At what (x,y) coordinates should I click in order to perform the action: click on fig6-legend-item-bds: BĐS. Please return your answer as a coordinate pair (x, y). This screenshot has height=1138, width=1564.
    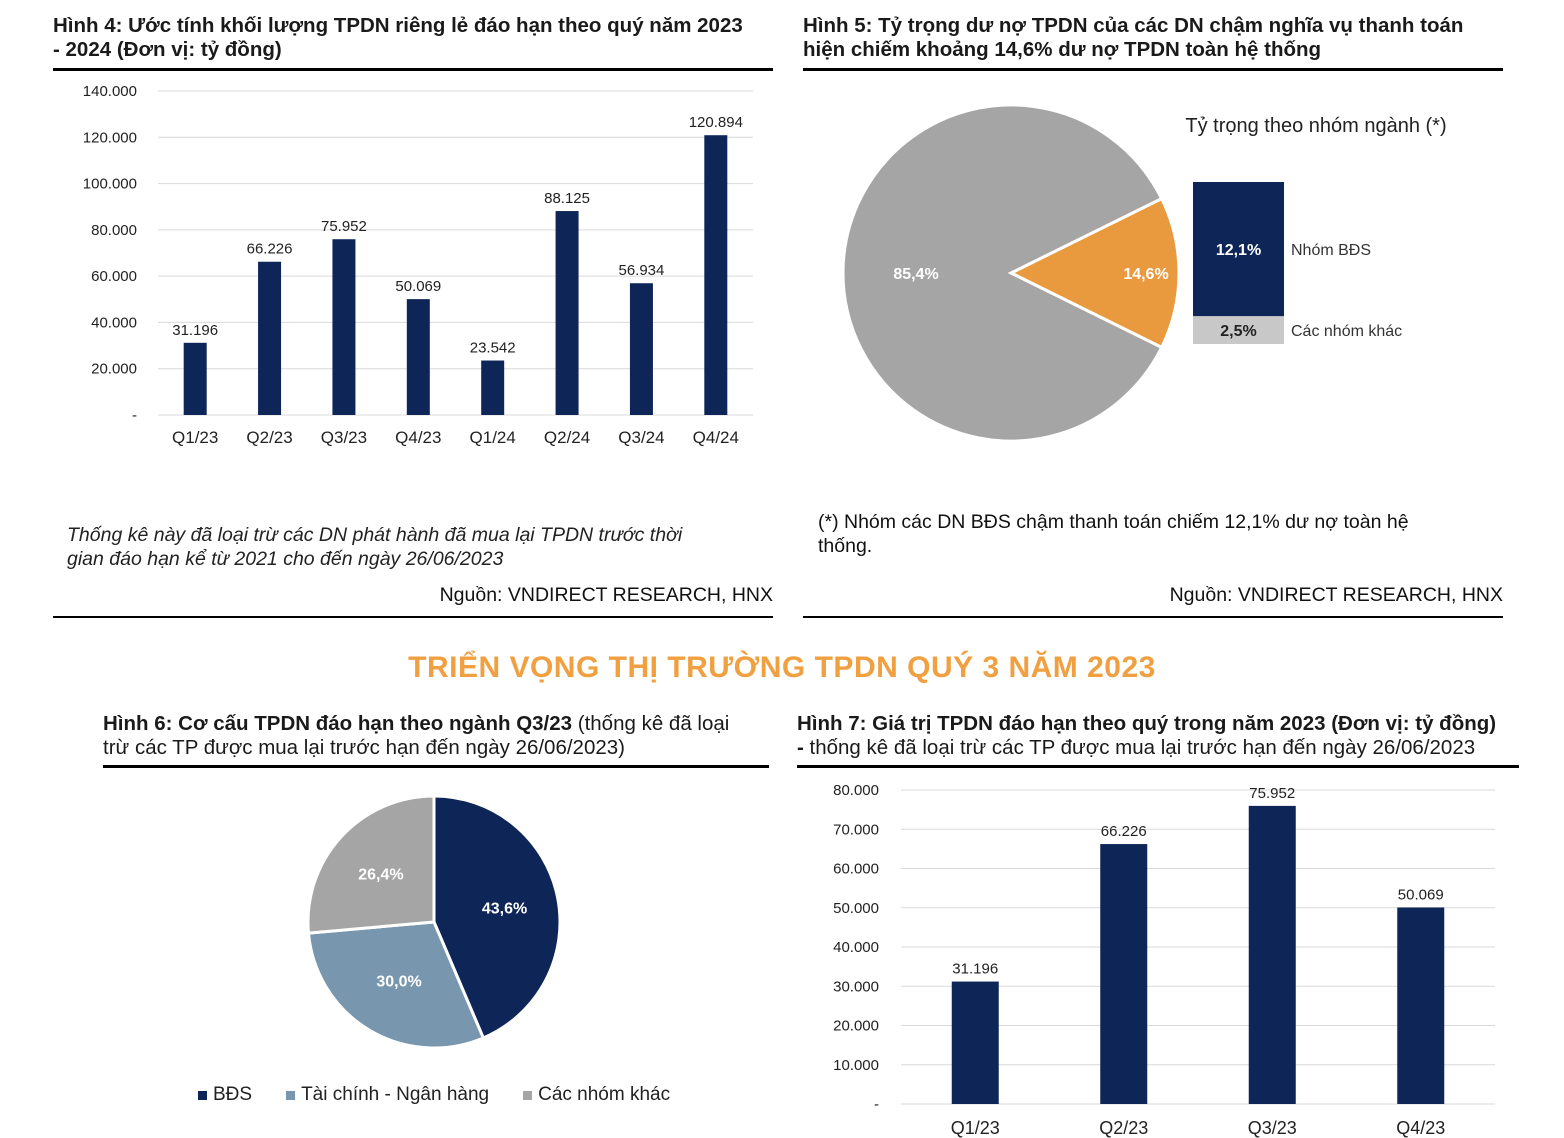
    Looking at the image, I should click on (225, 1095).